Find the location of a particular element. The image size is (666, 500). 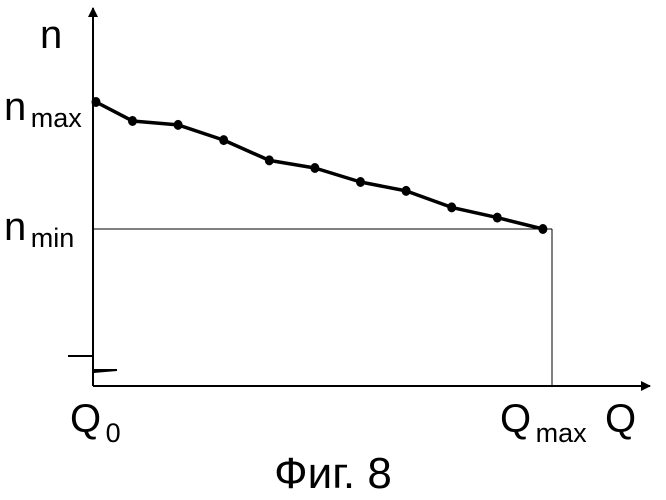

figure-caption: Фиг. 8 is located at coordinates (333, 473).